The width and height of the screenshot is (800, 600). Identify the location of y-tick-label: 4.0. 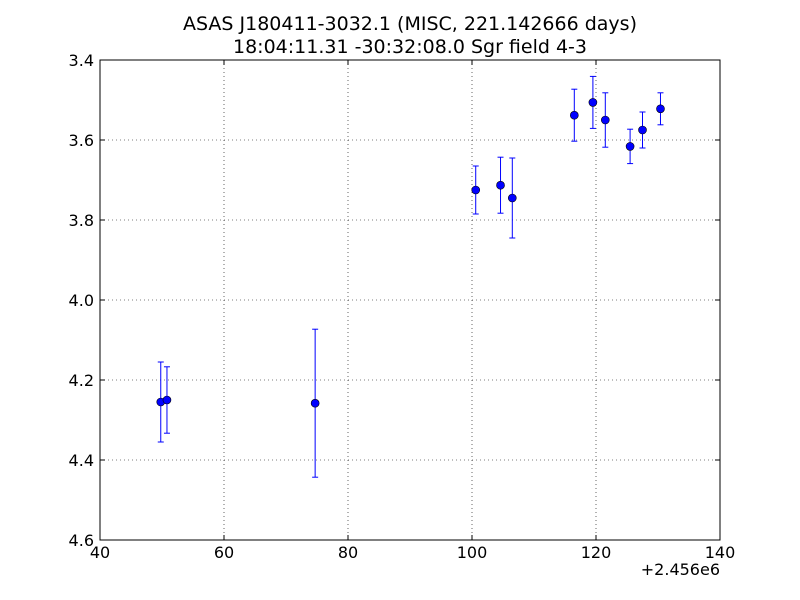
(81, 300).